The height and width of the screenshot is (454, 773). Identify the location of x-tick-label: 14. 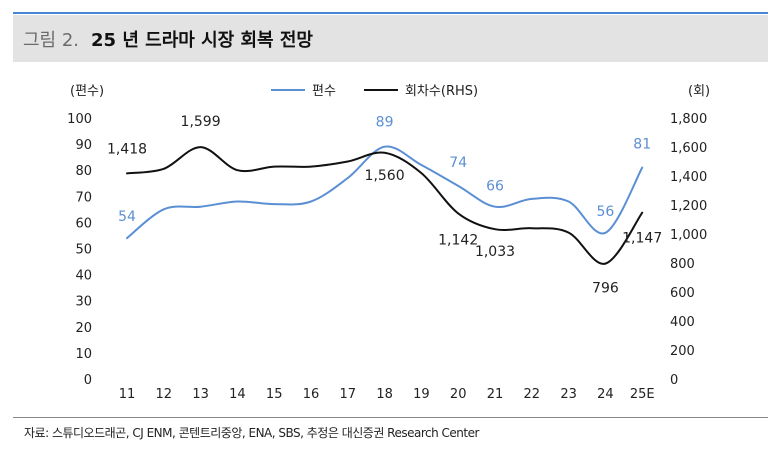
(237, 394).